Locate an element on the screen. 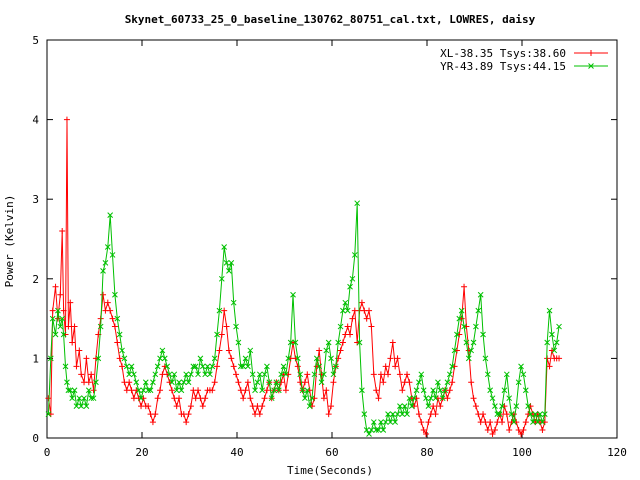 This screenshot has height=480, width=640. legend-label: YR-43.89 Tsys:44.15 is located at coordinates (503, 66).